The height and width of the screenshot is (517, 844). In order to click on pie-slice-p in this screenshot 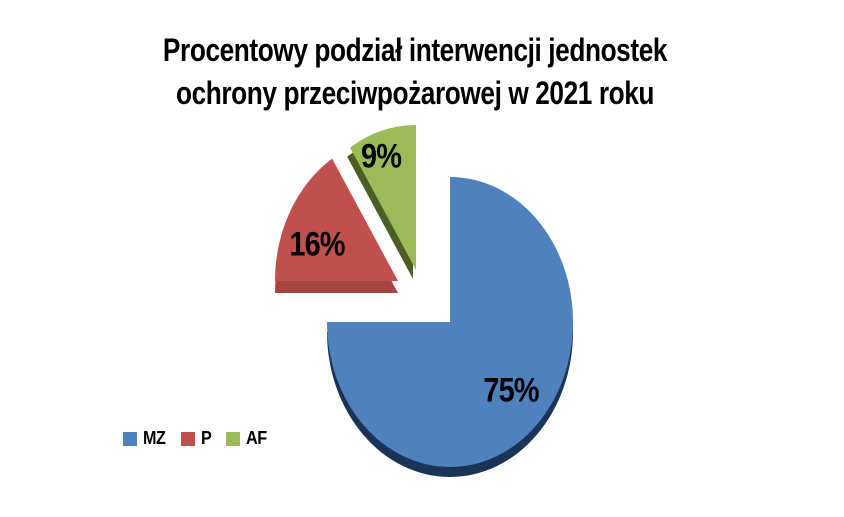, I will do `click(336, 219)`.